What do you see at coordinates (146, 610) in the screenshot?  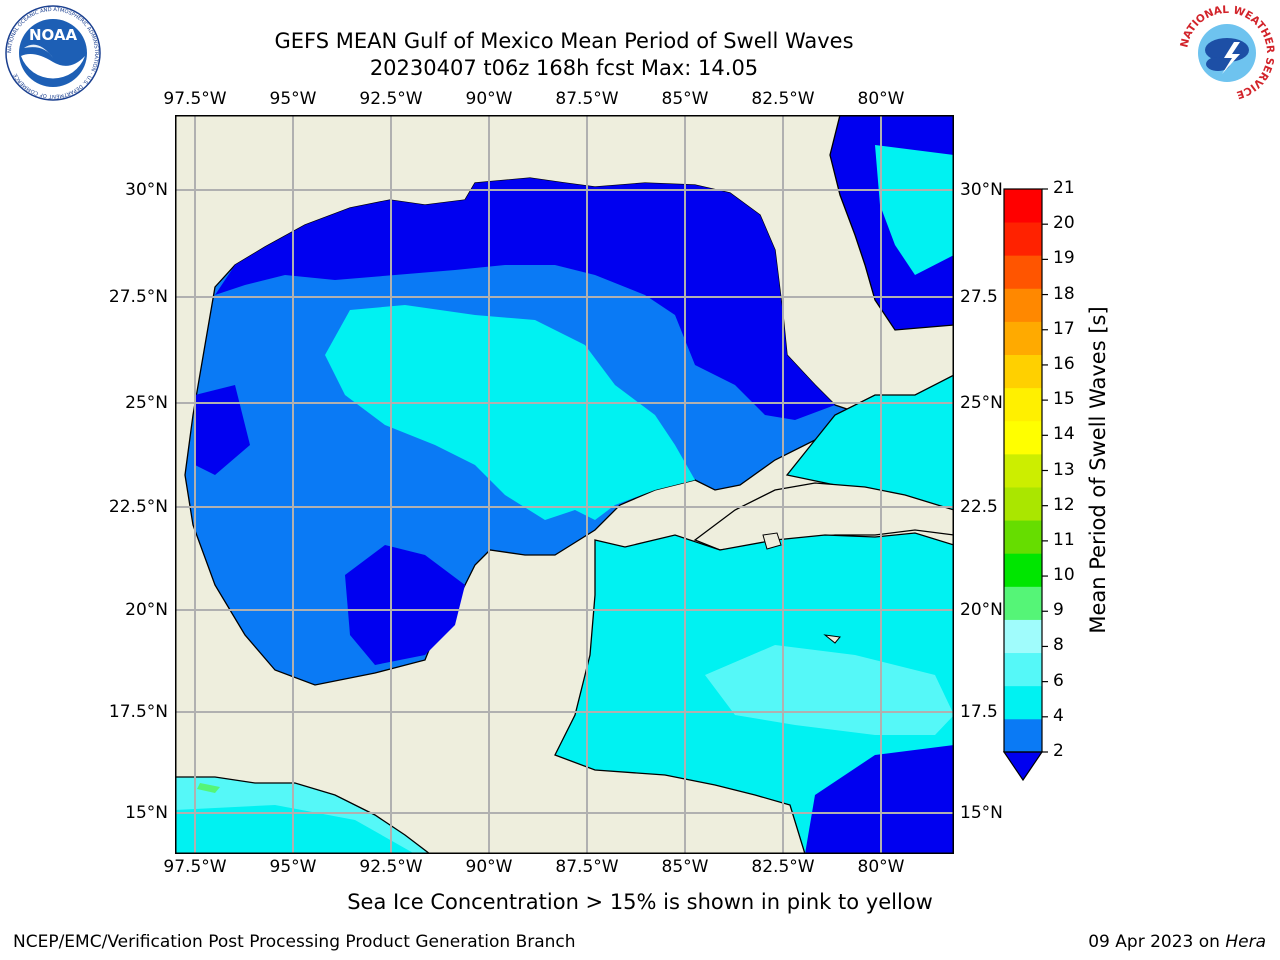 I see `lat-label-left: 20°N` at bounding box center [146, 610].